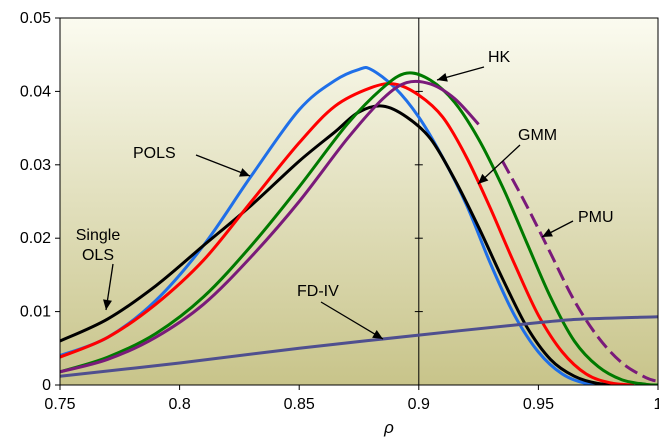 This screenshot has width=659, height=446. I want to click on y-tick-label: 0, so click(46, 385).